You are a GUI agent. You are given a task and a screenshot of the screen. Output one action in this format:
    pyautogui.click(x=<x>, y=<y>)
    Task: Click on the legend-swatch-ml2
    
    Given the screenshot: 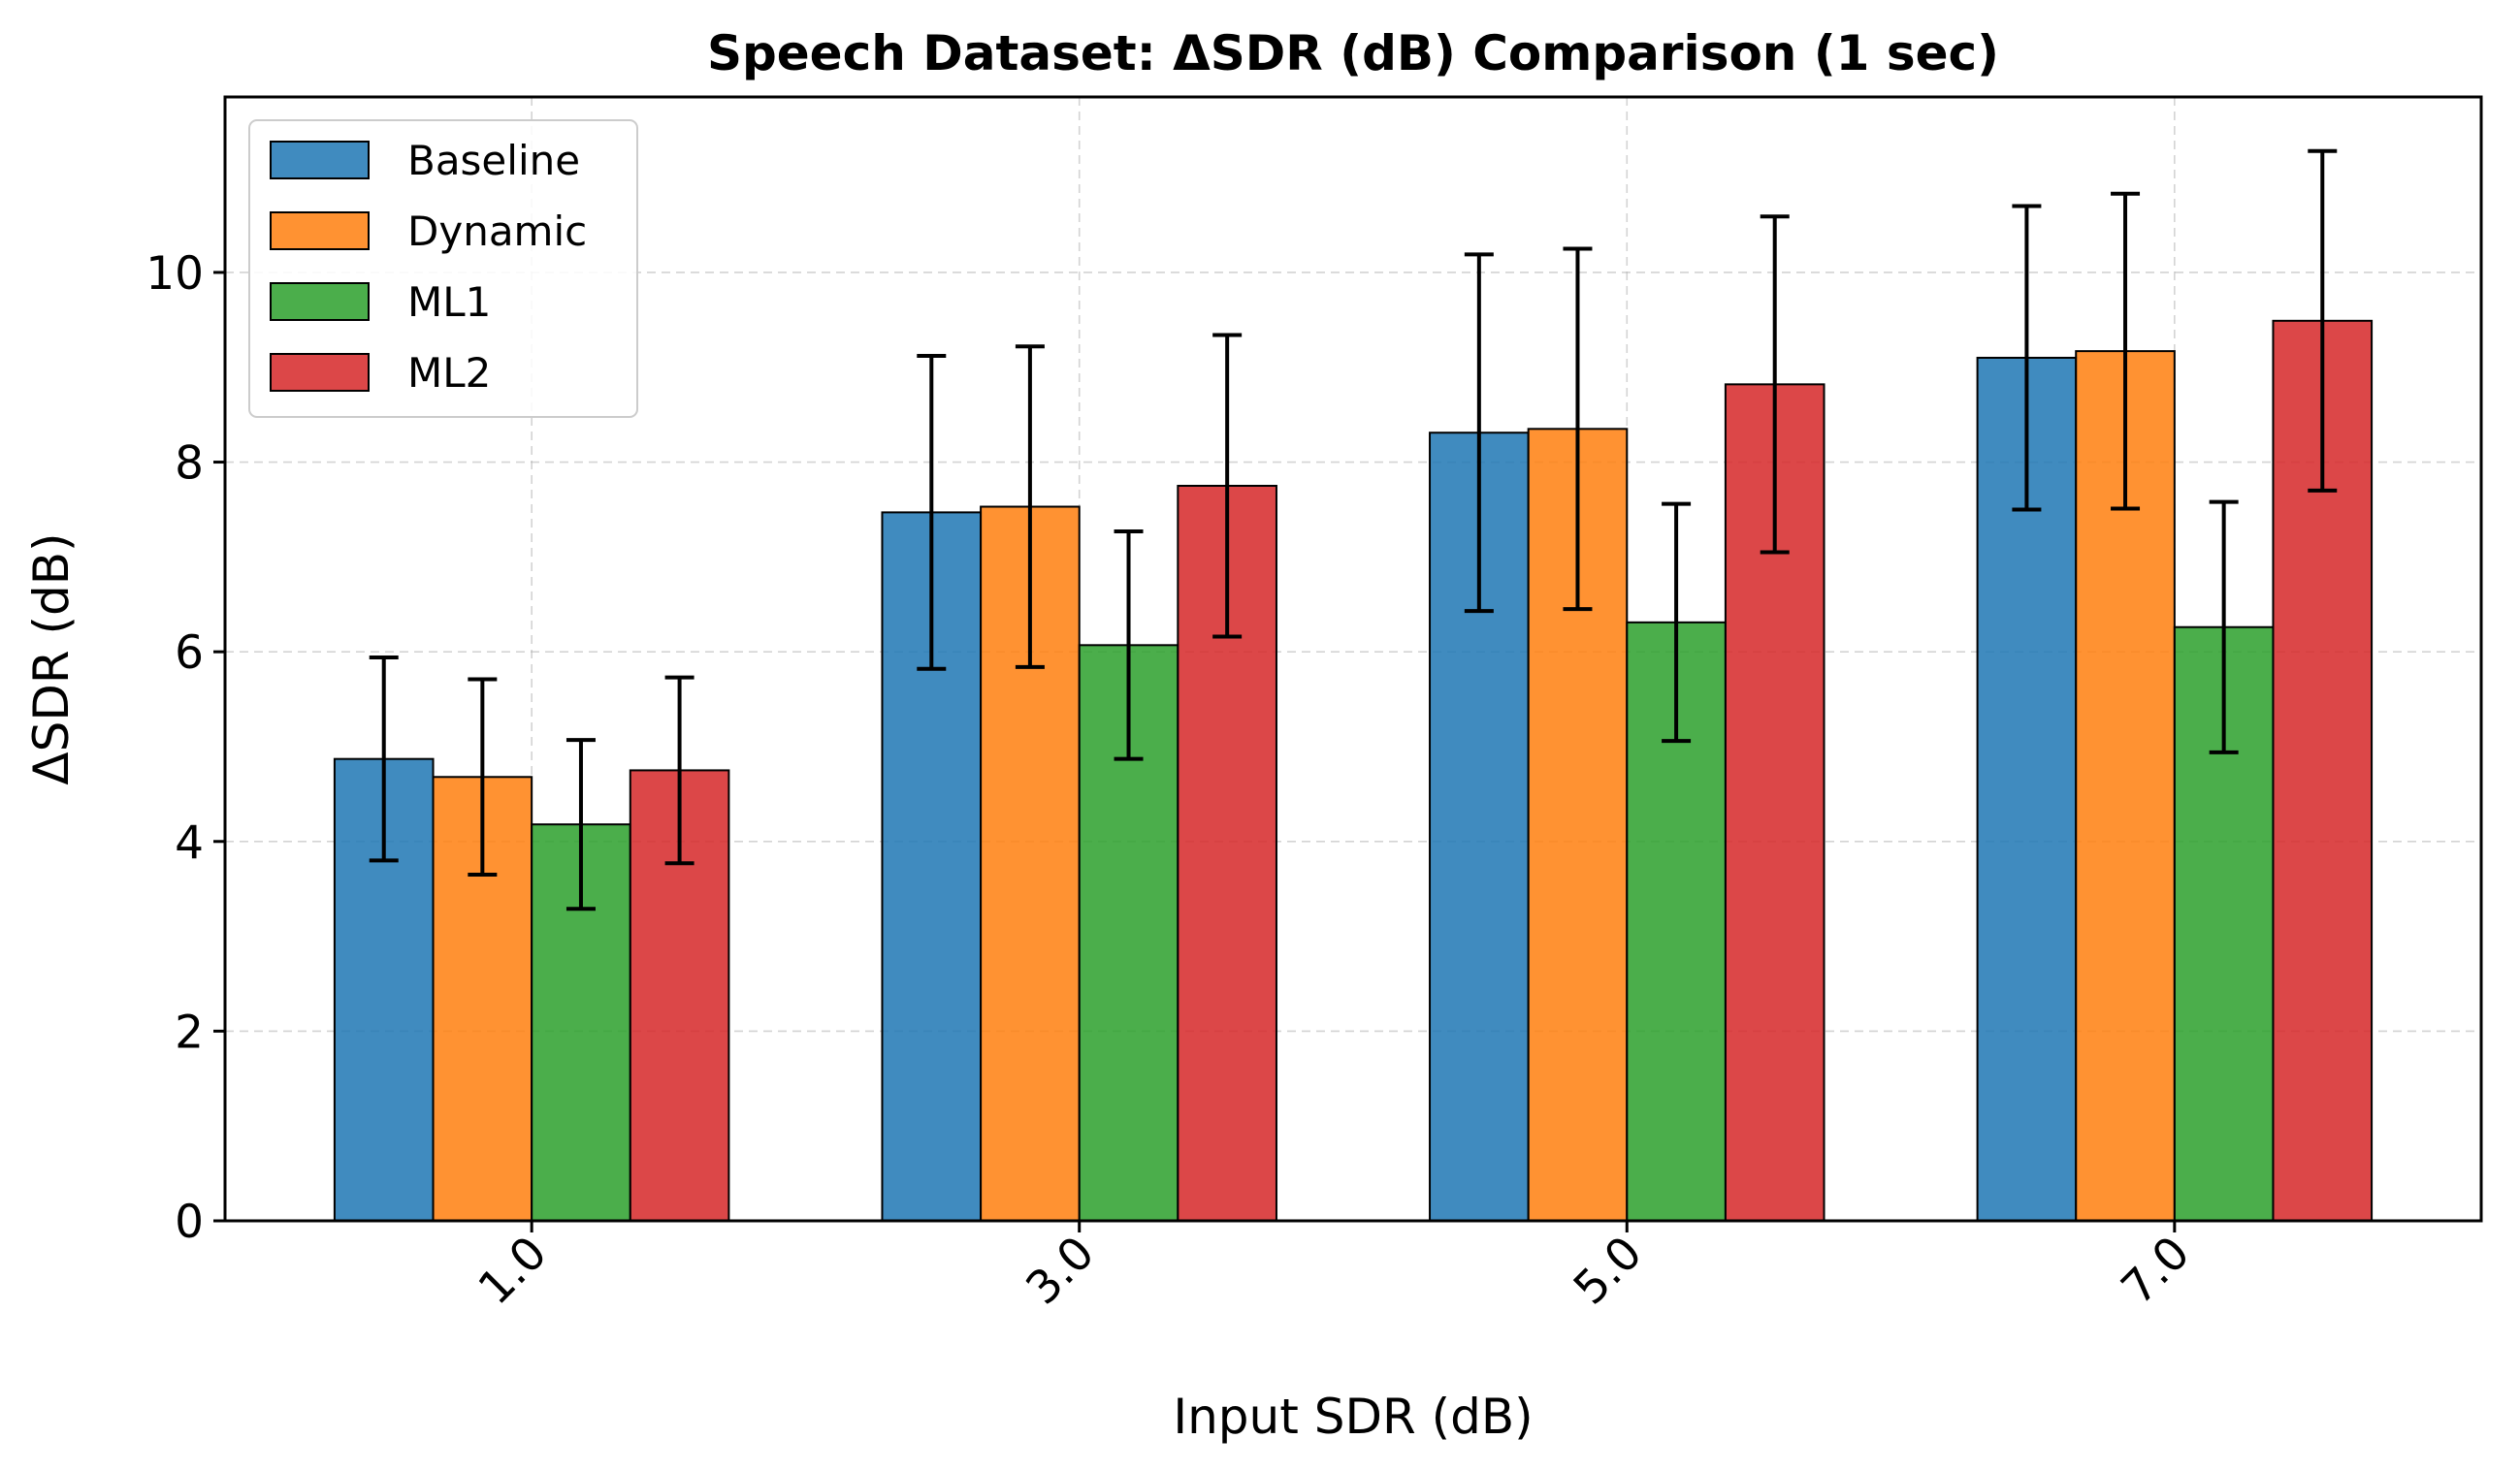 What is the action you would take?
    pyautogui.click(x=320, y=372)
    